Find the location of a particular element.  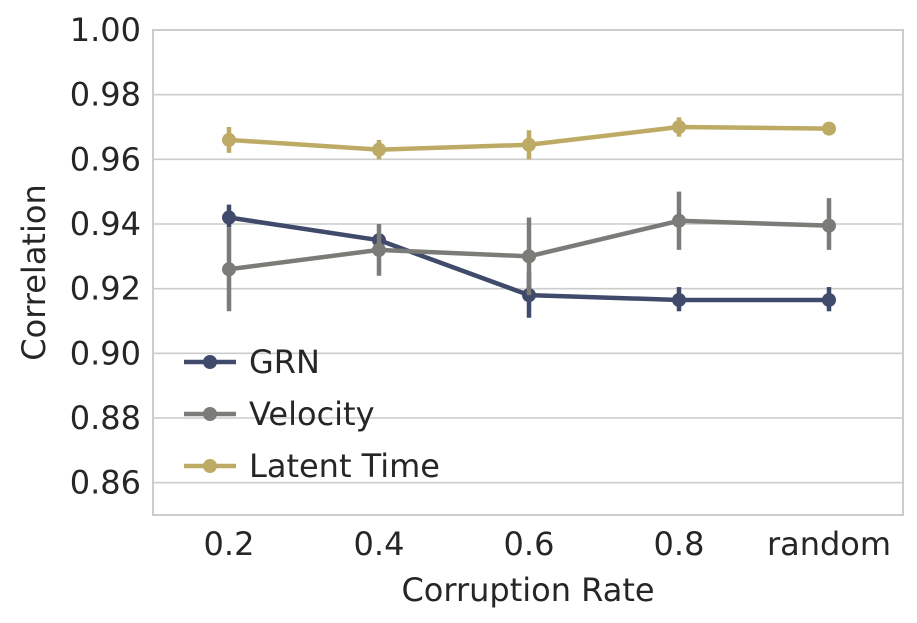

x-tick-label: 0.4 is located at coordinates (379, 544).